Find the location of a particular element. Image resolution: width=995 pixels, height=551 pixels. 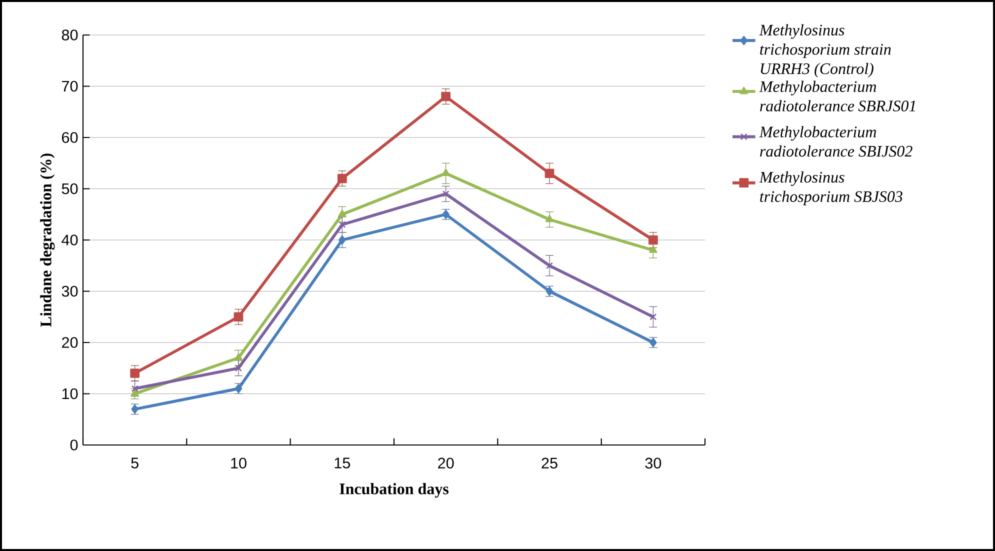

x-tick-label: 15 is located at coordinates (342, 463).